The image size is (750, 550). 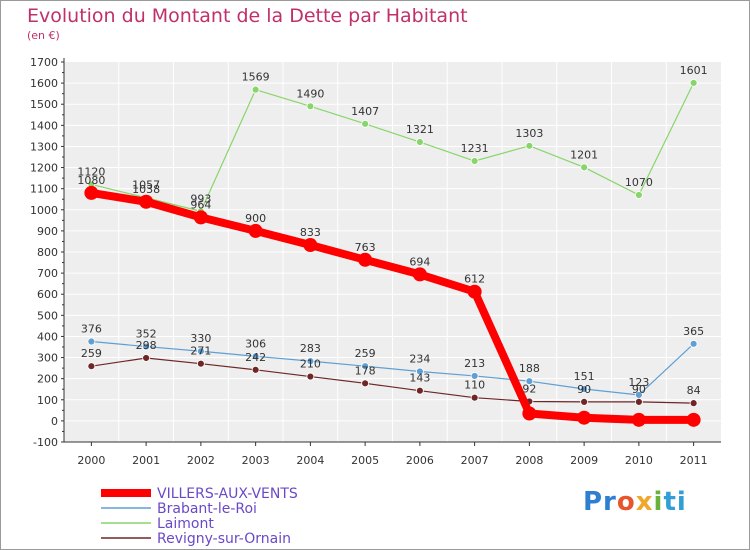 I want to click on data-label: 993, so click(x=200, y=198).